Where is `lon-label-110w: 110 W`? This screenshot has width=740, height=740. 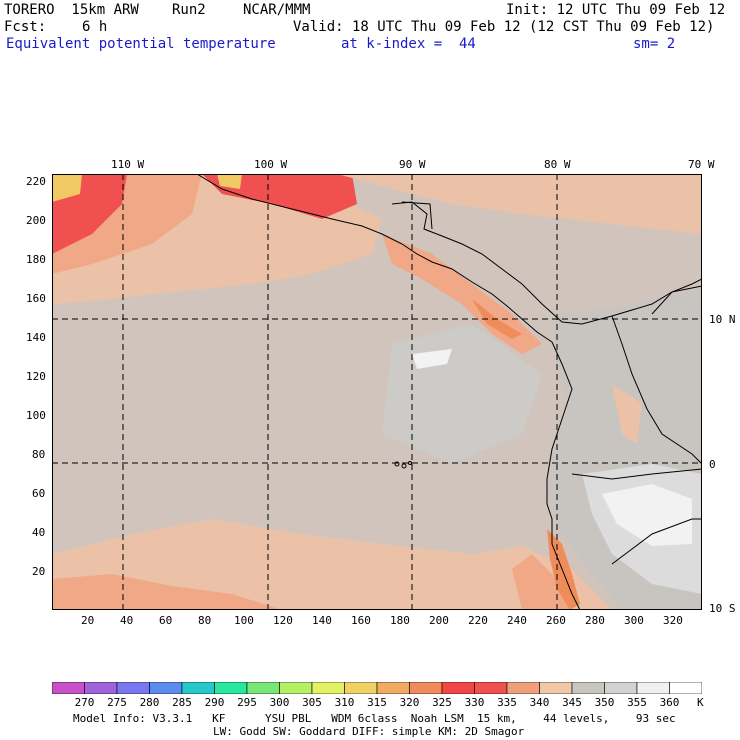 lon-label-110w: 110 W is located at coordinates (128, 164).